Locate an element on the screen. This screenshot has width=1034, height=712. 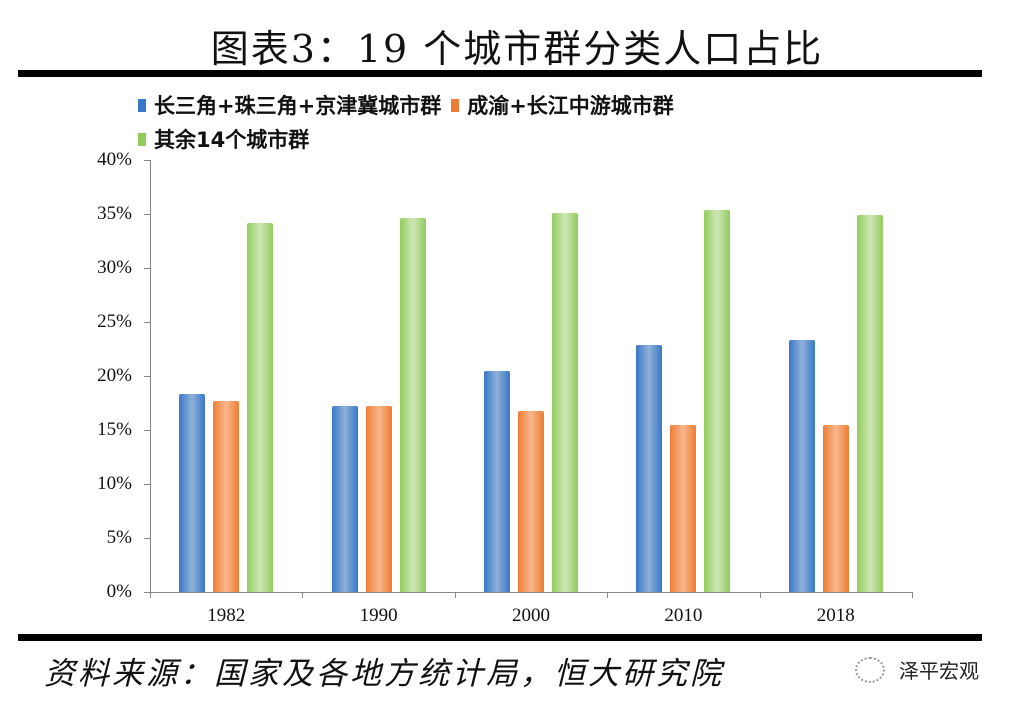
y-tick-label: 15% is located at coordinates (114, 429).